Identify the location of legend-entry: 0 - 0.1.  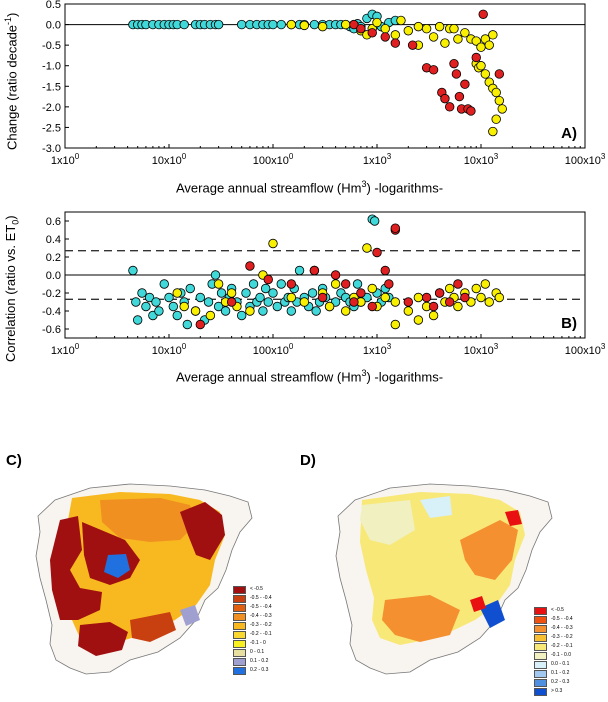
(252, 652).